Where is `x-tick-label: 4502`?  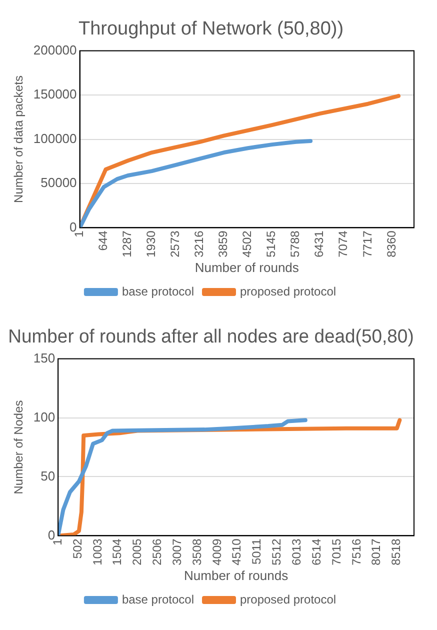
x-tick-label: 4502 is located at coordinates (247, 244).